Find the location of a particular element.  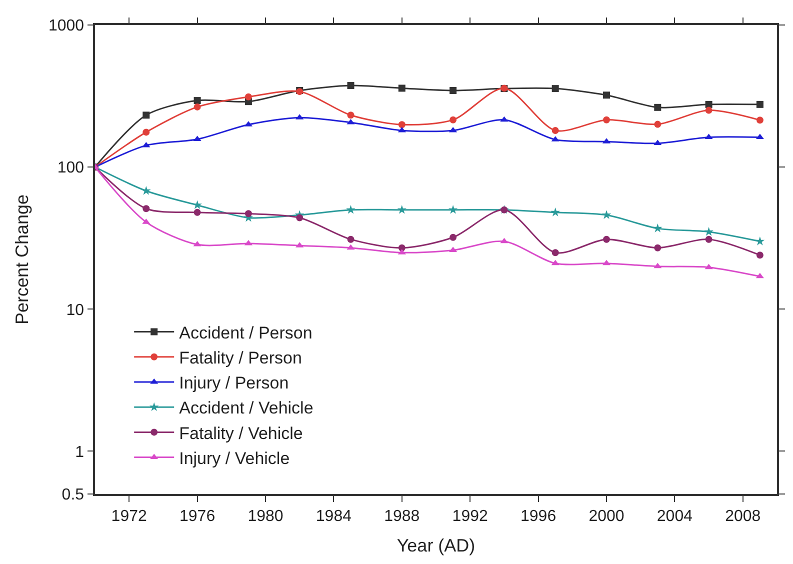

x-tick-label: 2008 is located at coordinates (743, 516).